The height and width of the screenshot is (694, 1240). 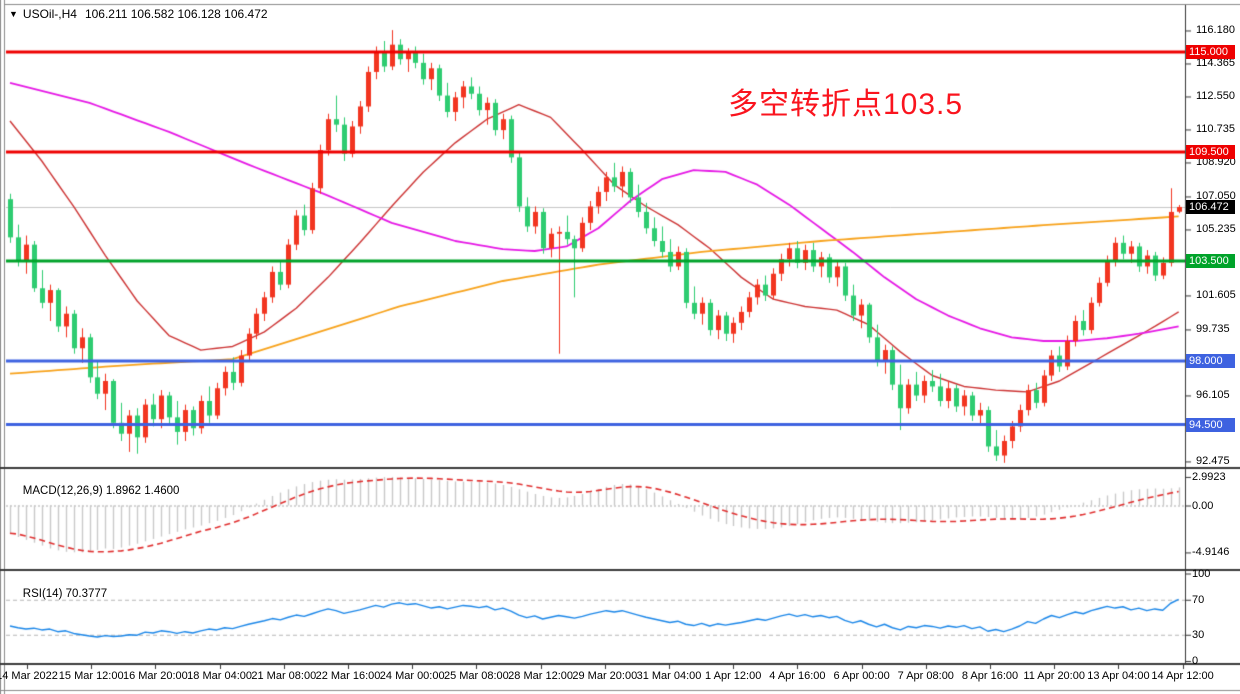 I want to click on rsi-tick-label: 100, so click(x=1201, y=573).